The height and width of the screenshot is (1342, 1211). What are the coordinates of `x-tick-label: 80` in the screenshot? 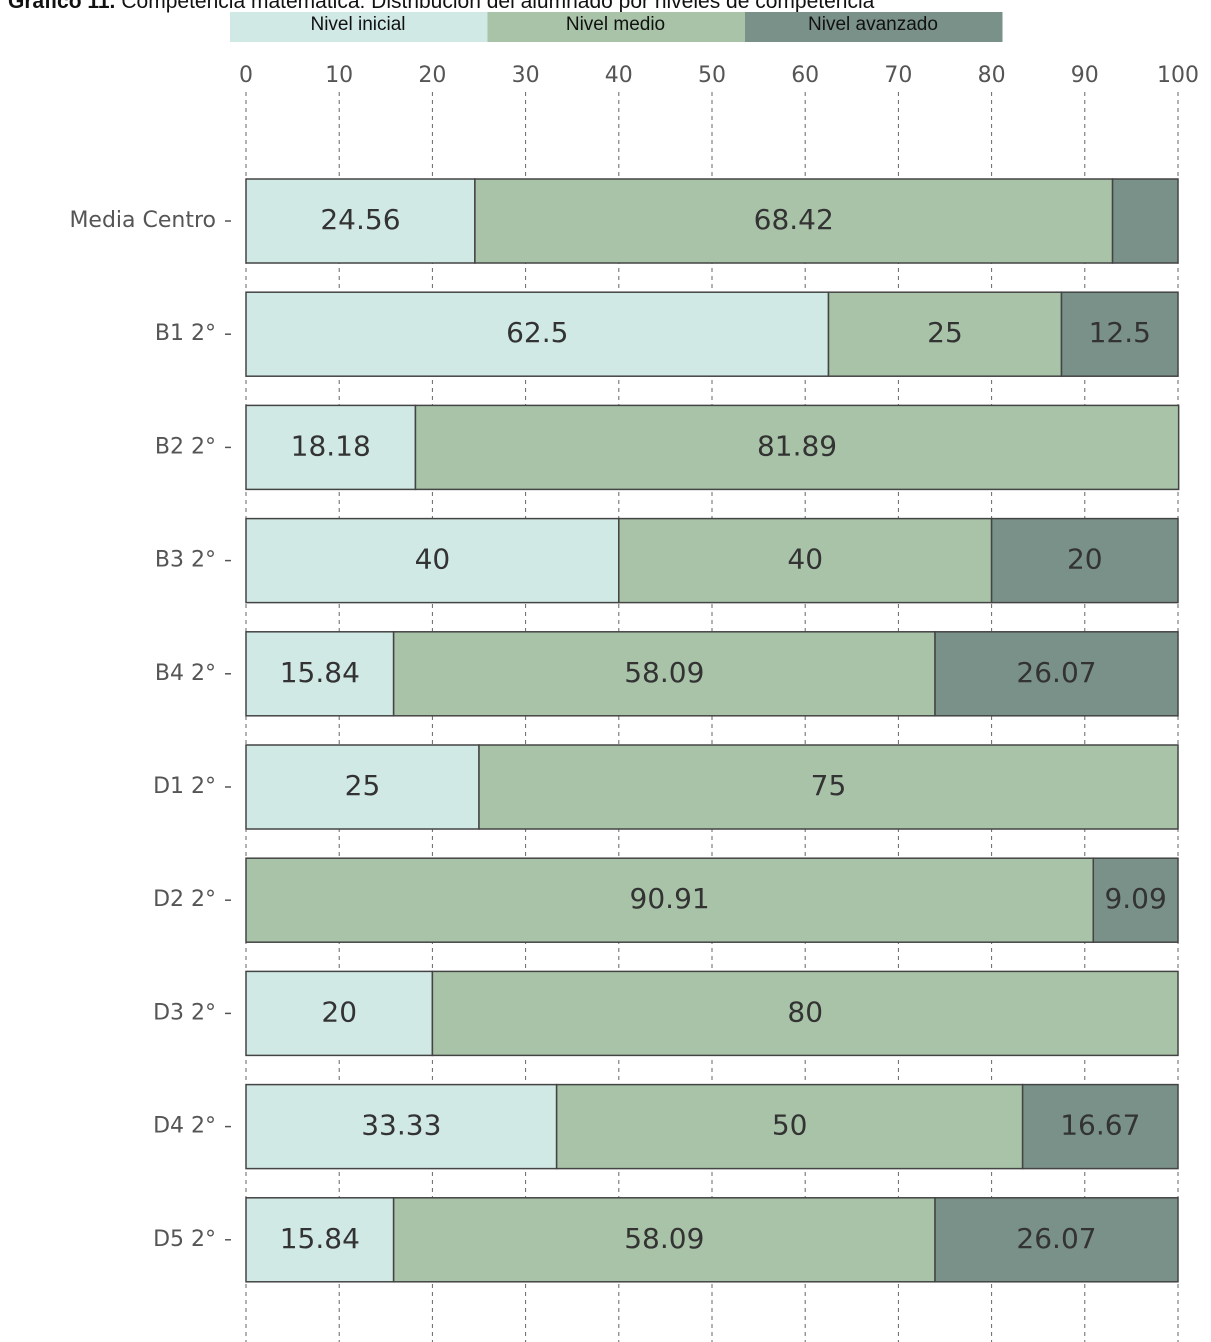 It's located at (992, 75).